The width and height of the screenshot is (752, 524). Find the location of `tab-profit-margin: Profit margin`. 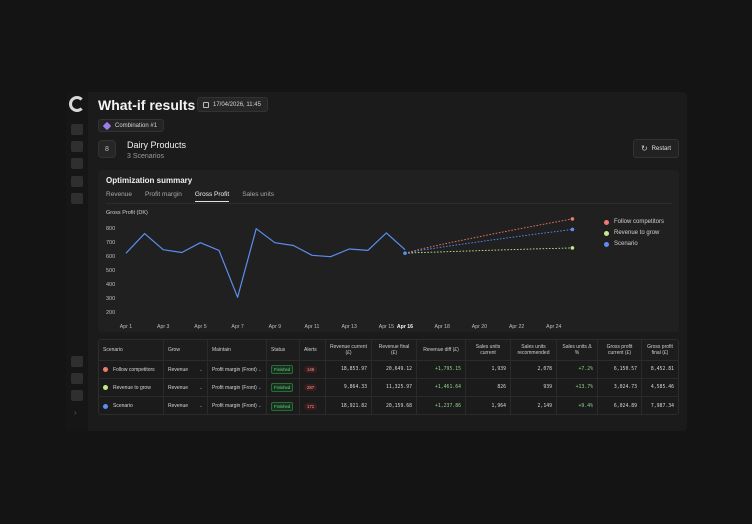

tab-profit-margin: Profit margin is located at coordinates (163, 194).